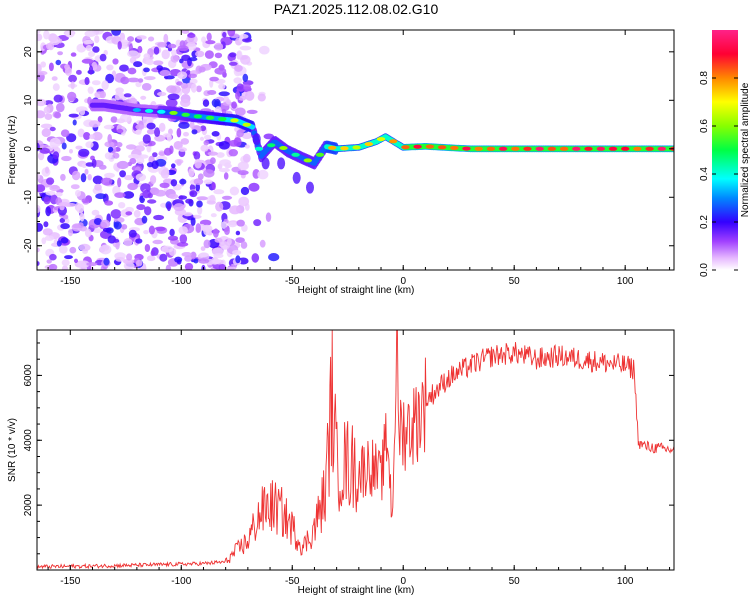 The height and width of the screenshot is (600, 750). I want to click on ridge-mid, so click(252, 127).